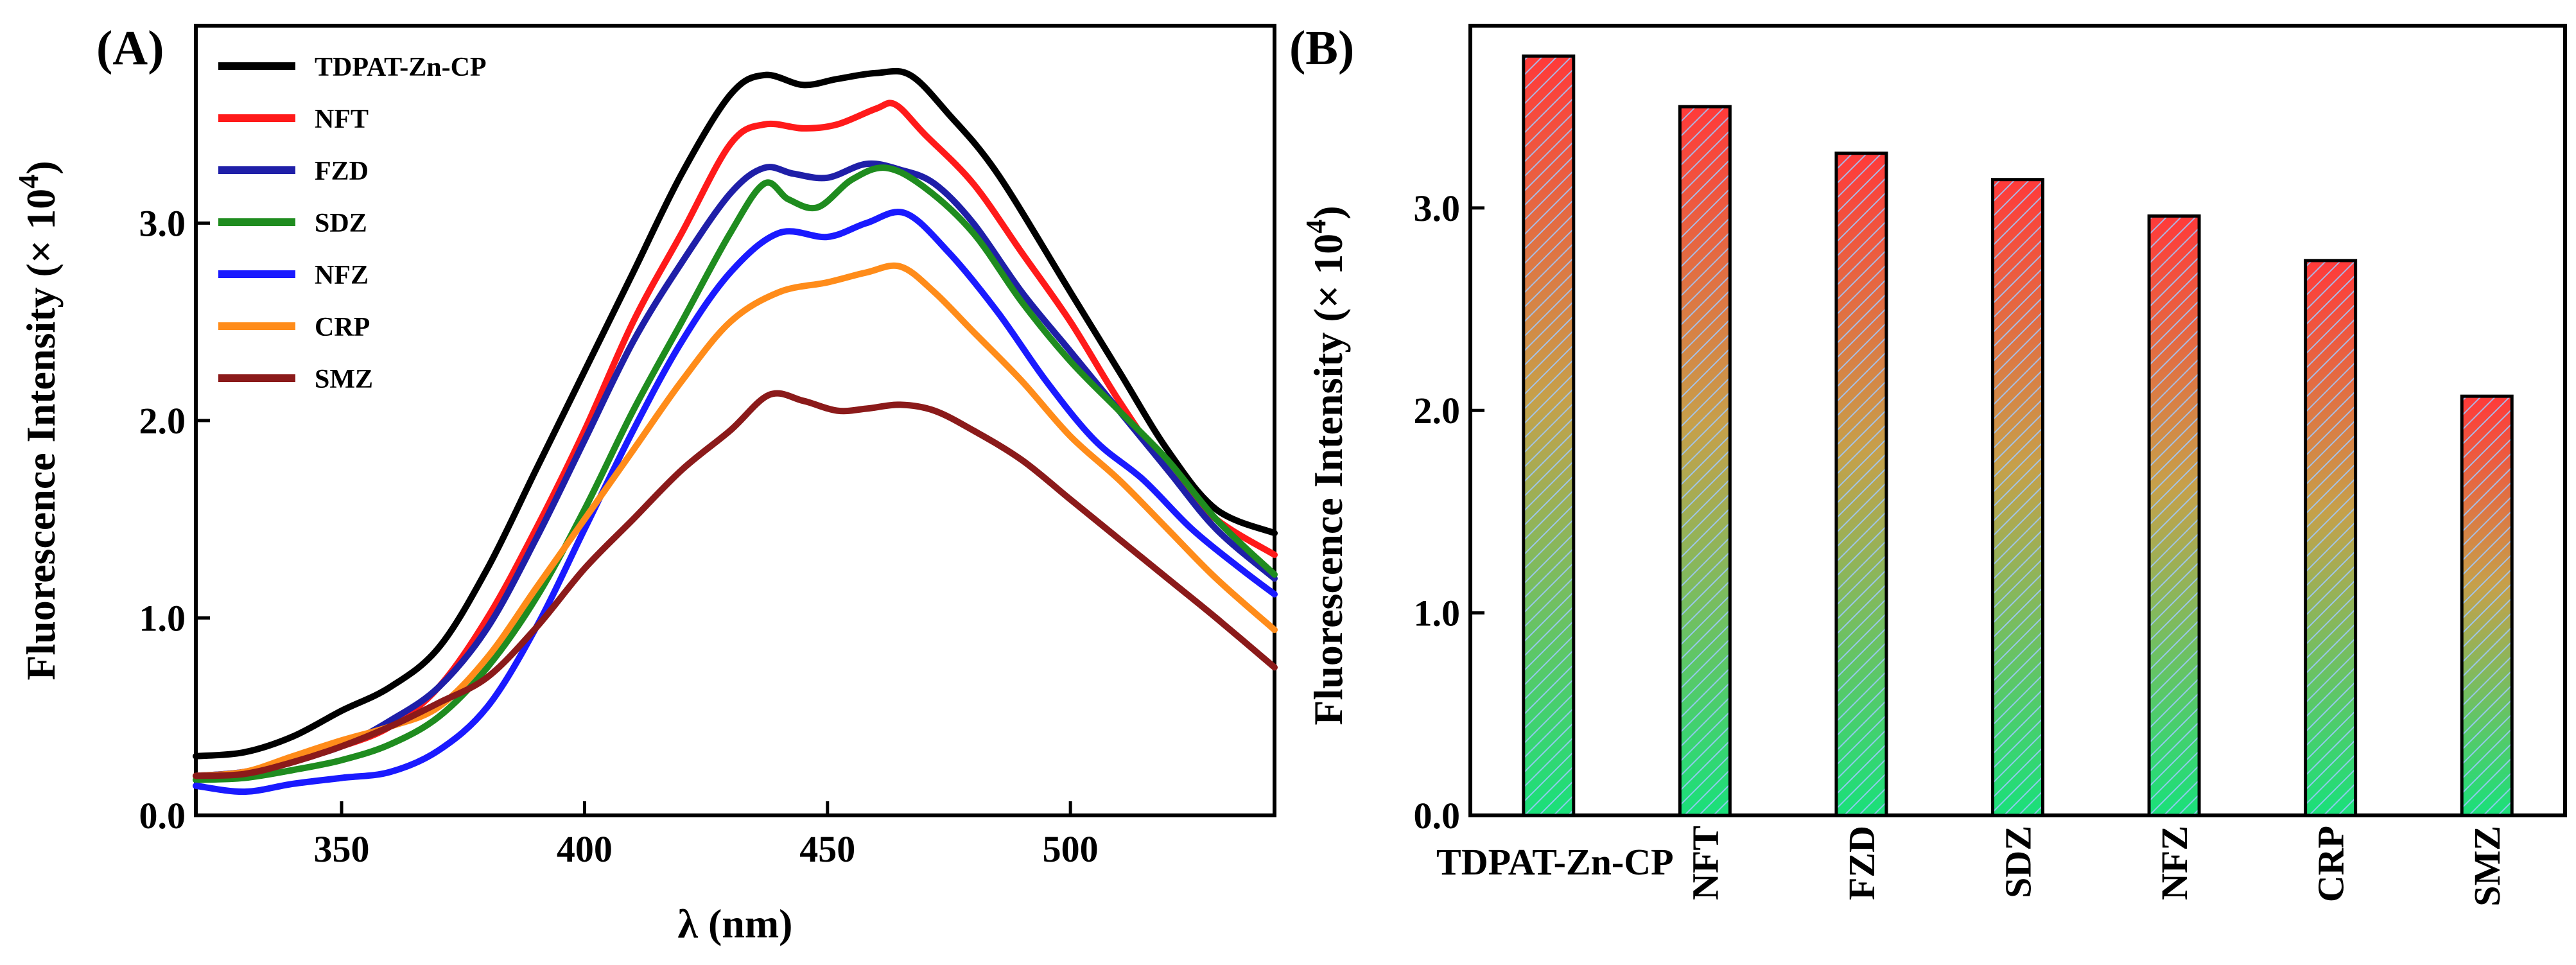 The width and height of the screenshot is (2576, 965). What do you see at coordinates (1316, 227) in the screenshot?
I see `panel-b-y-axis-label-exponent: 4` at bounding box center [1316, 227].